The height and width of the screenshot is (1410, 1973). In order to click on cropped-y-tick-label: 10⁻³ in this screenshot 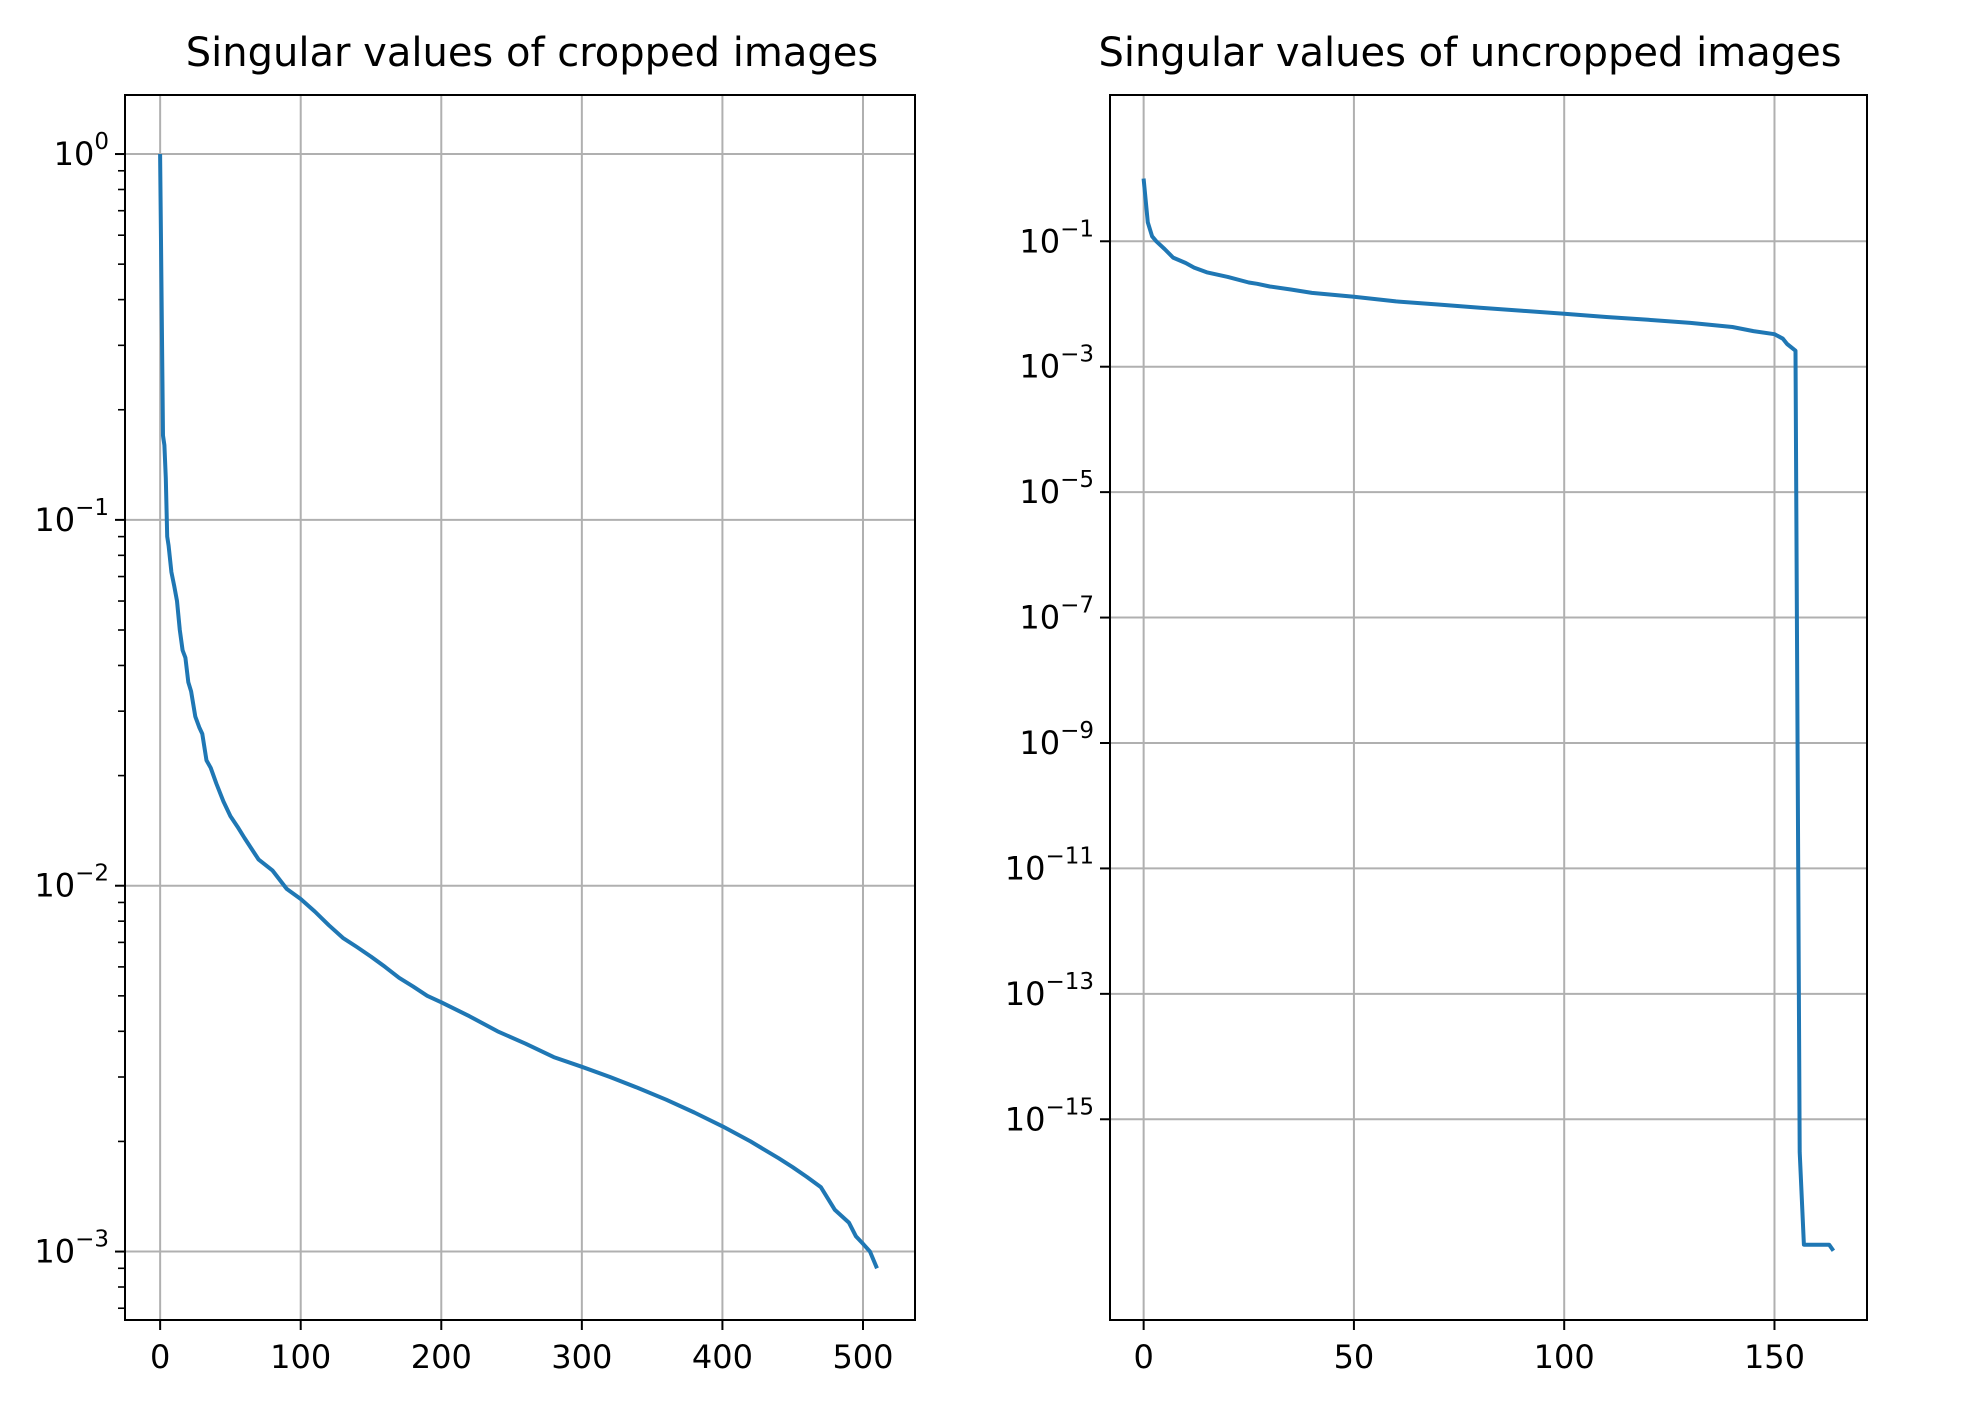, I will do `click(71, 1249)`.